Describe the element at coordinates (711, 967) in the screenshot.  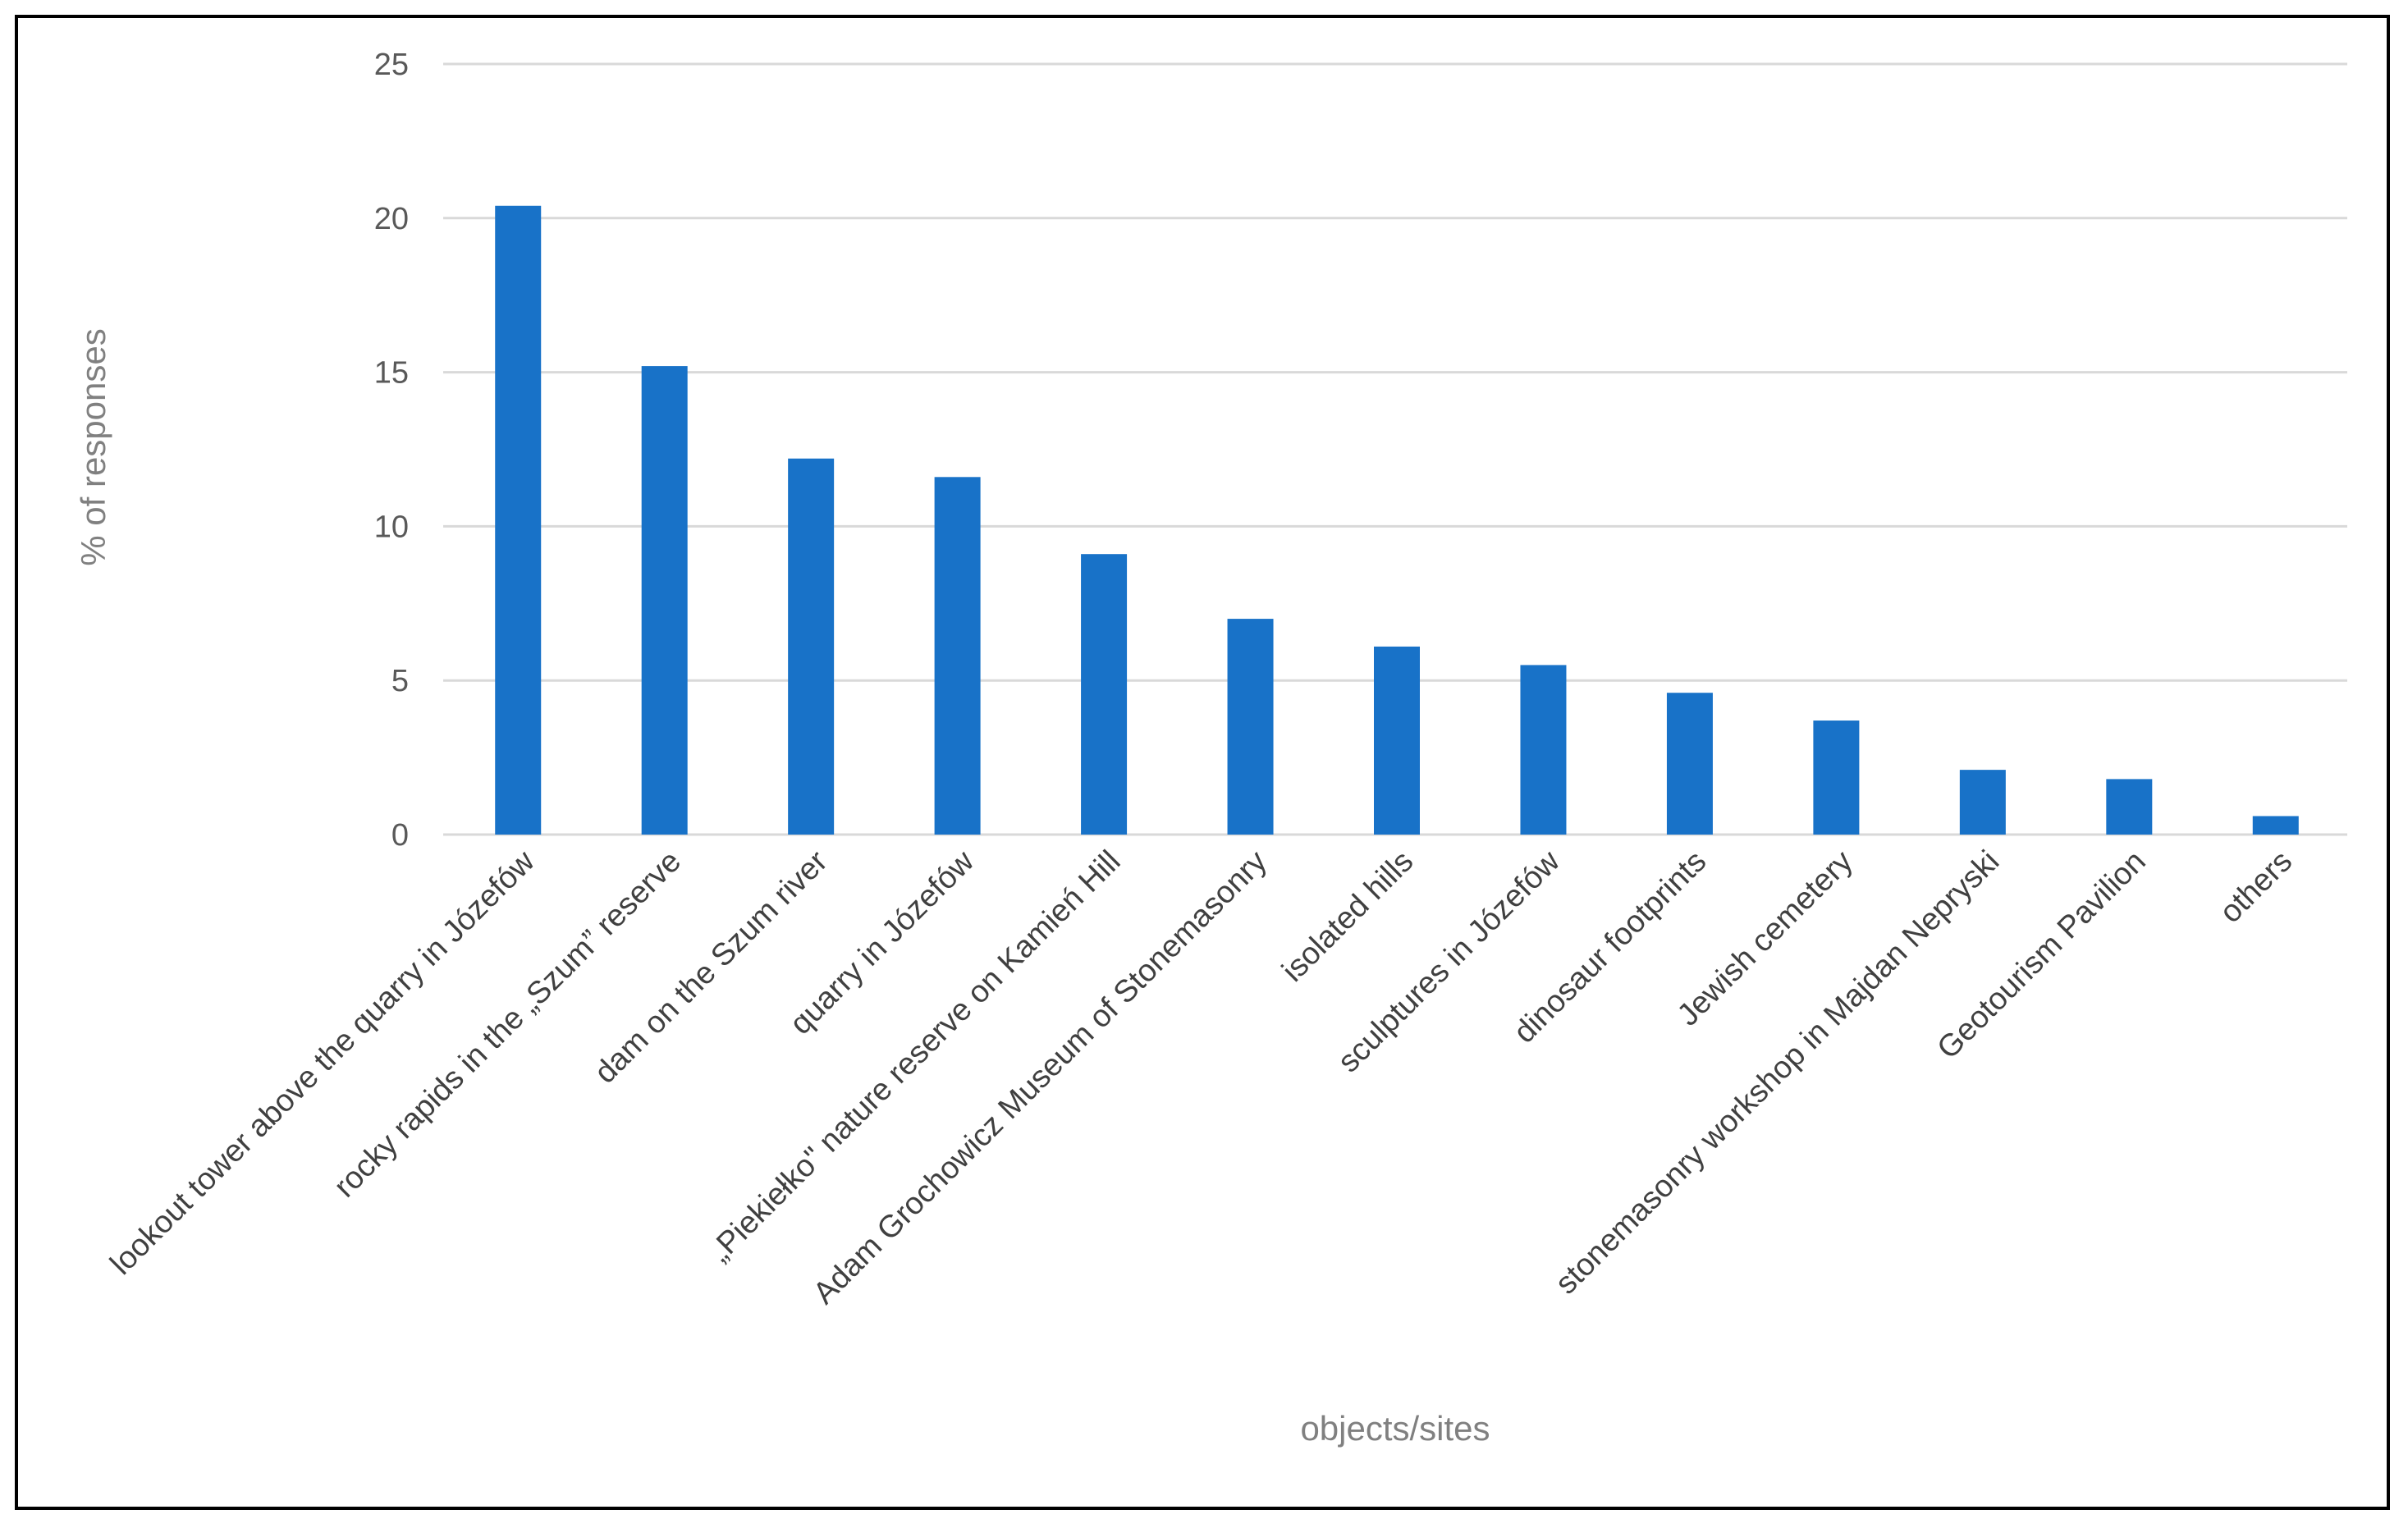
I see `x-tick-label: dam on the Szum river` at that location.